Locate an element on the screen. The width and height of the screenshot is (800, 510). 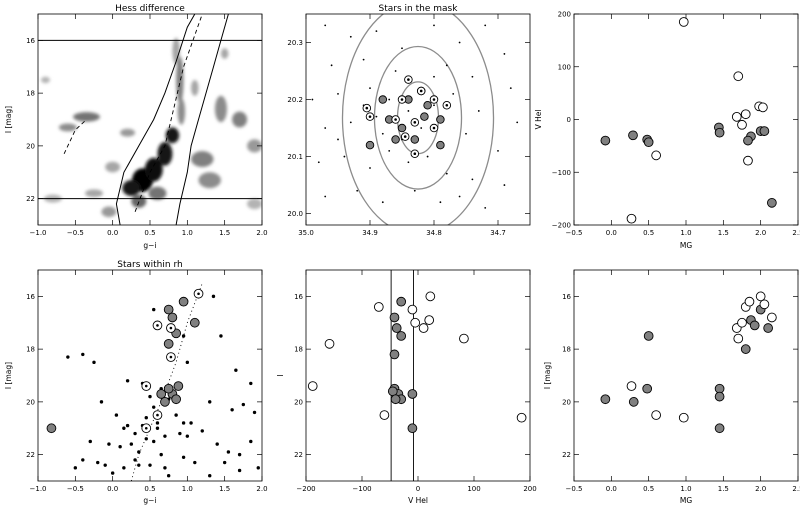
y-tick-label: 18 is located at coordinates (298, 350).